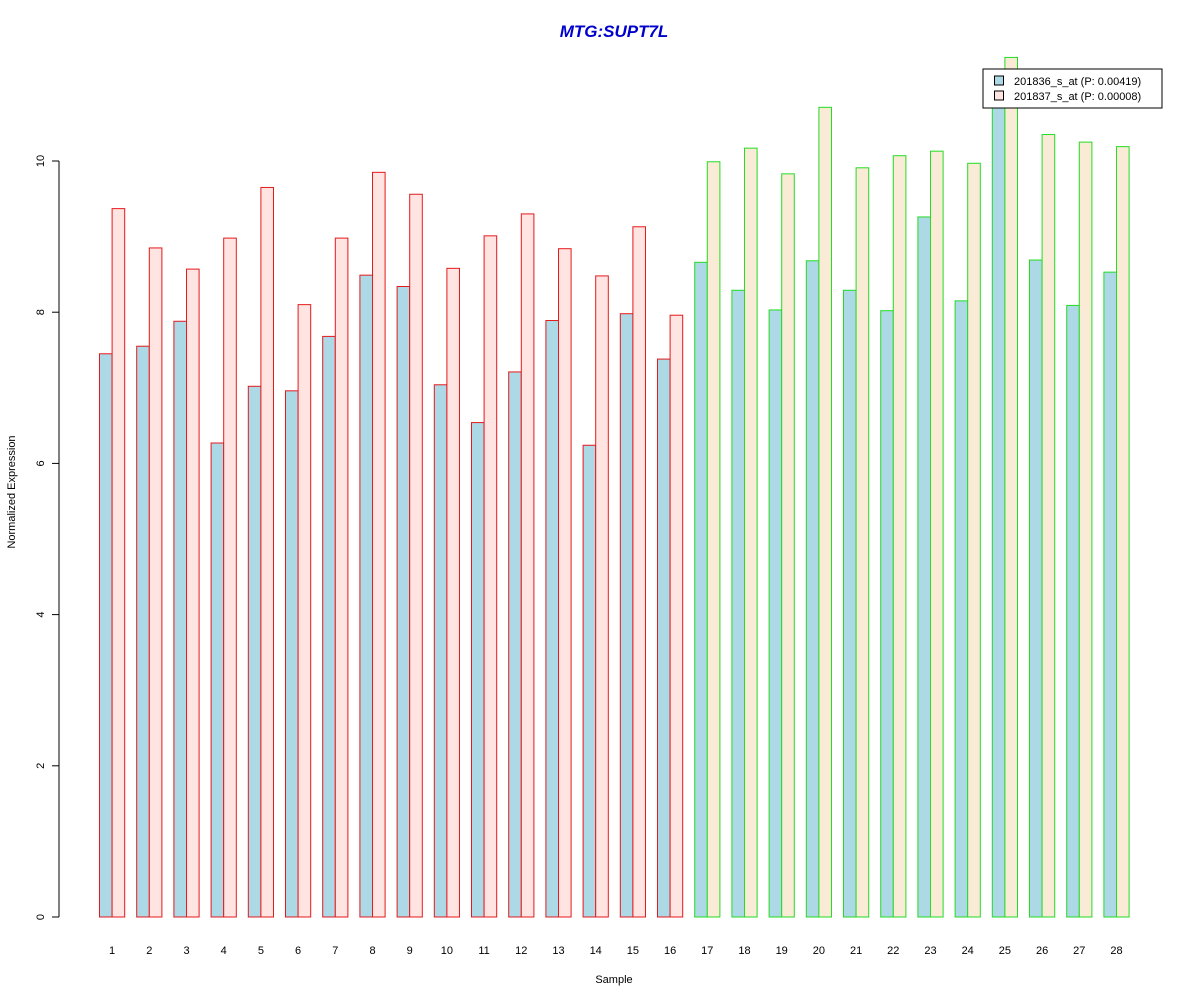 Image resolution: width=1200 pixels, height=1000 pixels. Describe the element at coordinates (261, 951) in the screenshot. I see `x-tick-label: 5` at that location.